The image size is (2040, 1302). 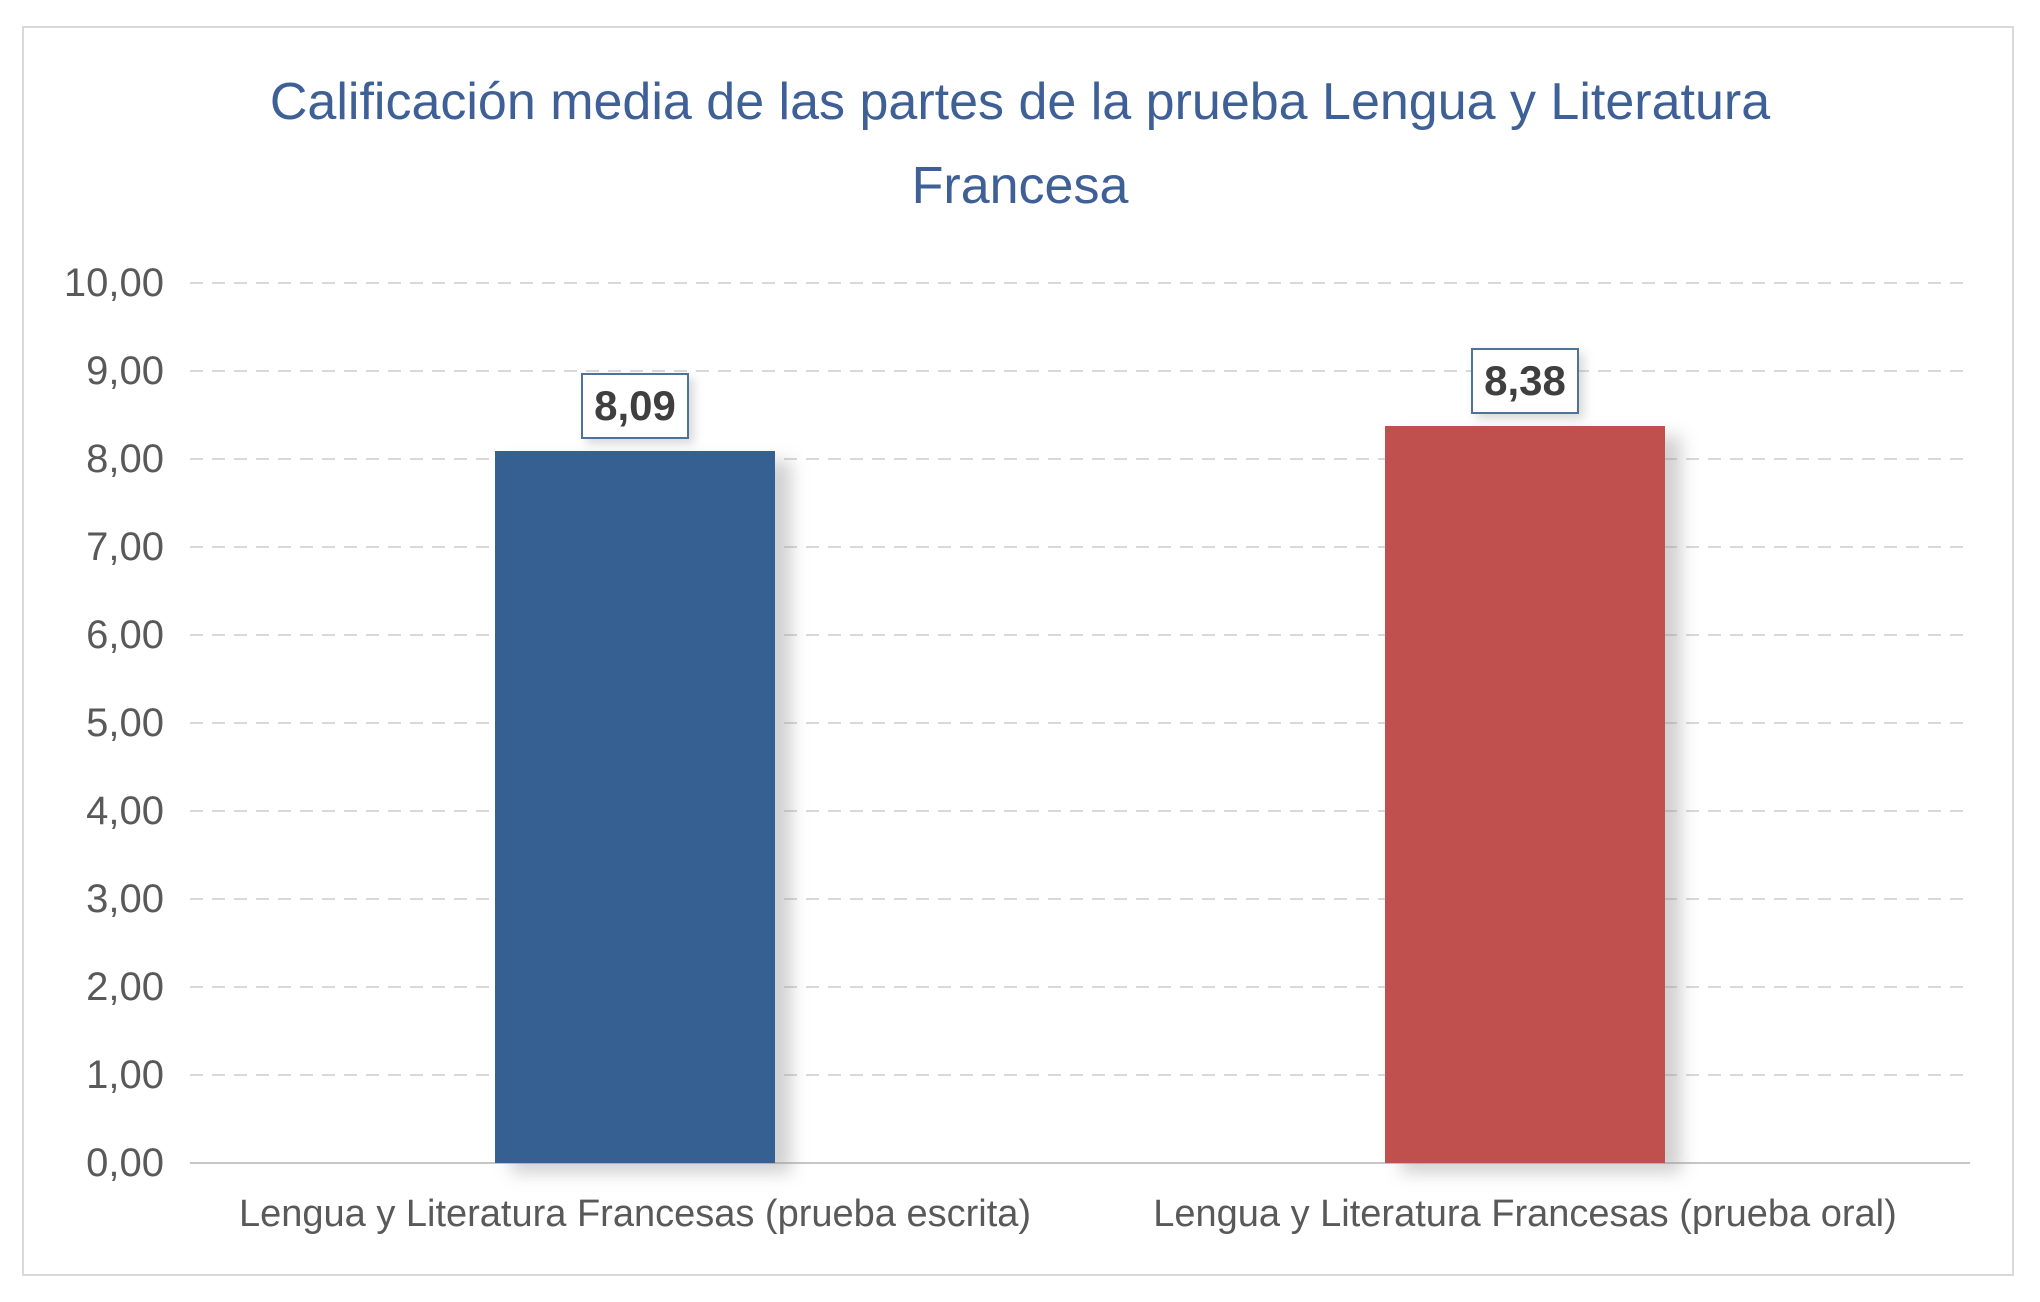 What do you see at coordinates (635, 406) in the screenshot?
I see `value-label-box: 8,09` at bounding box center [635, 406].